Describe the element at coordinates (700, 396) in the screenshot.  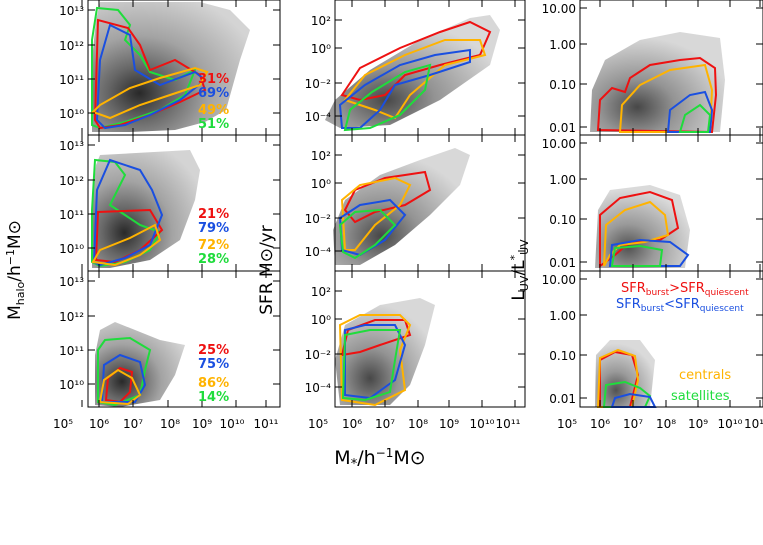
I see `legend-satellites: satellites` at that location.